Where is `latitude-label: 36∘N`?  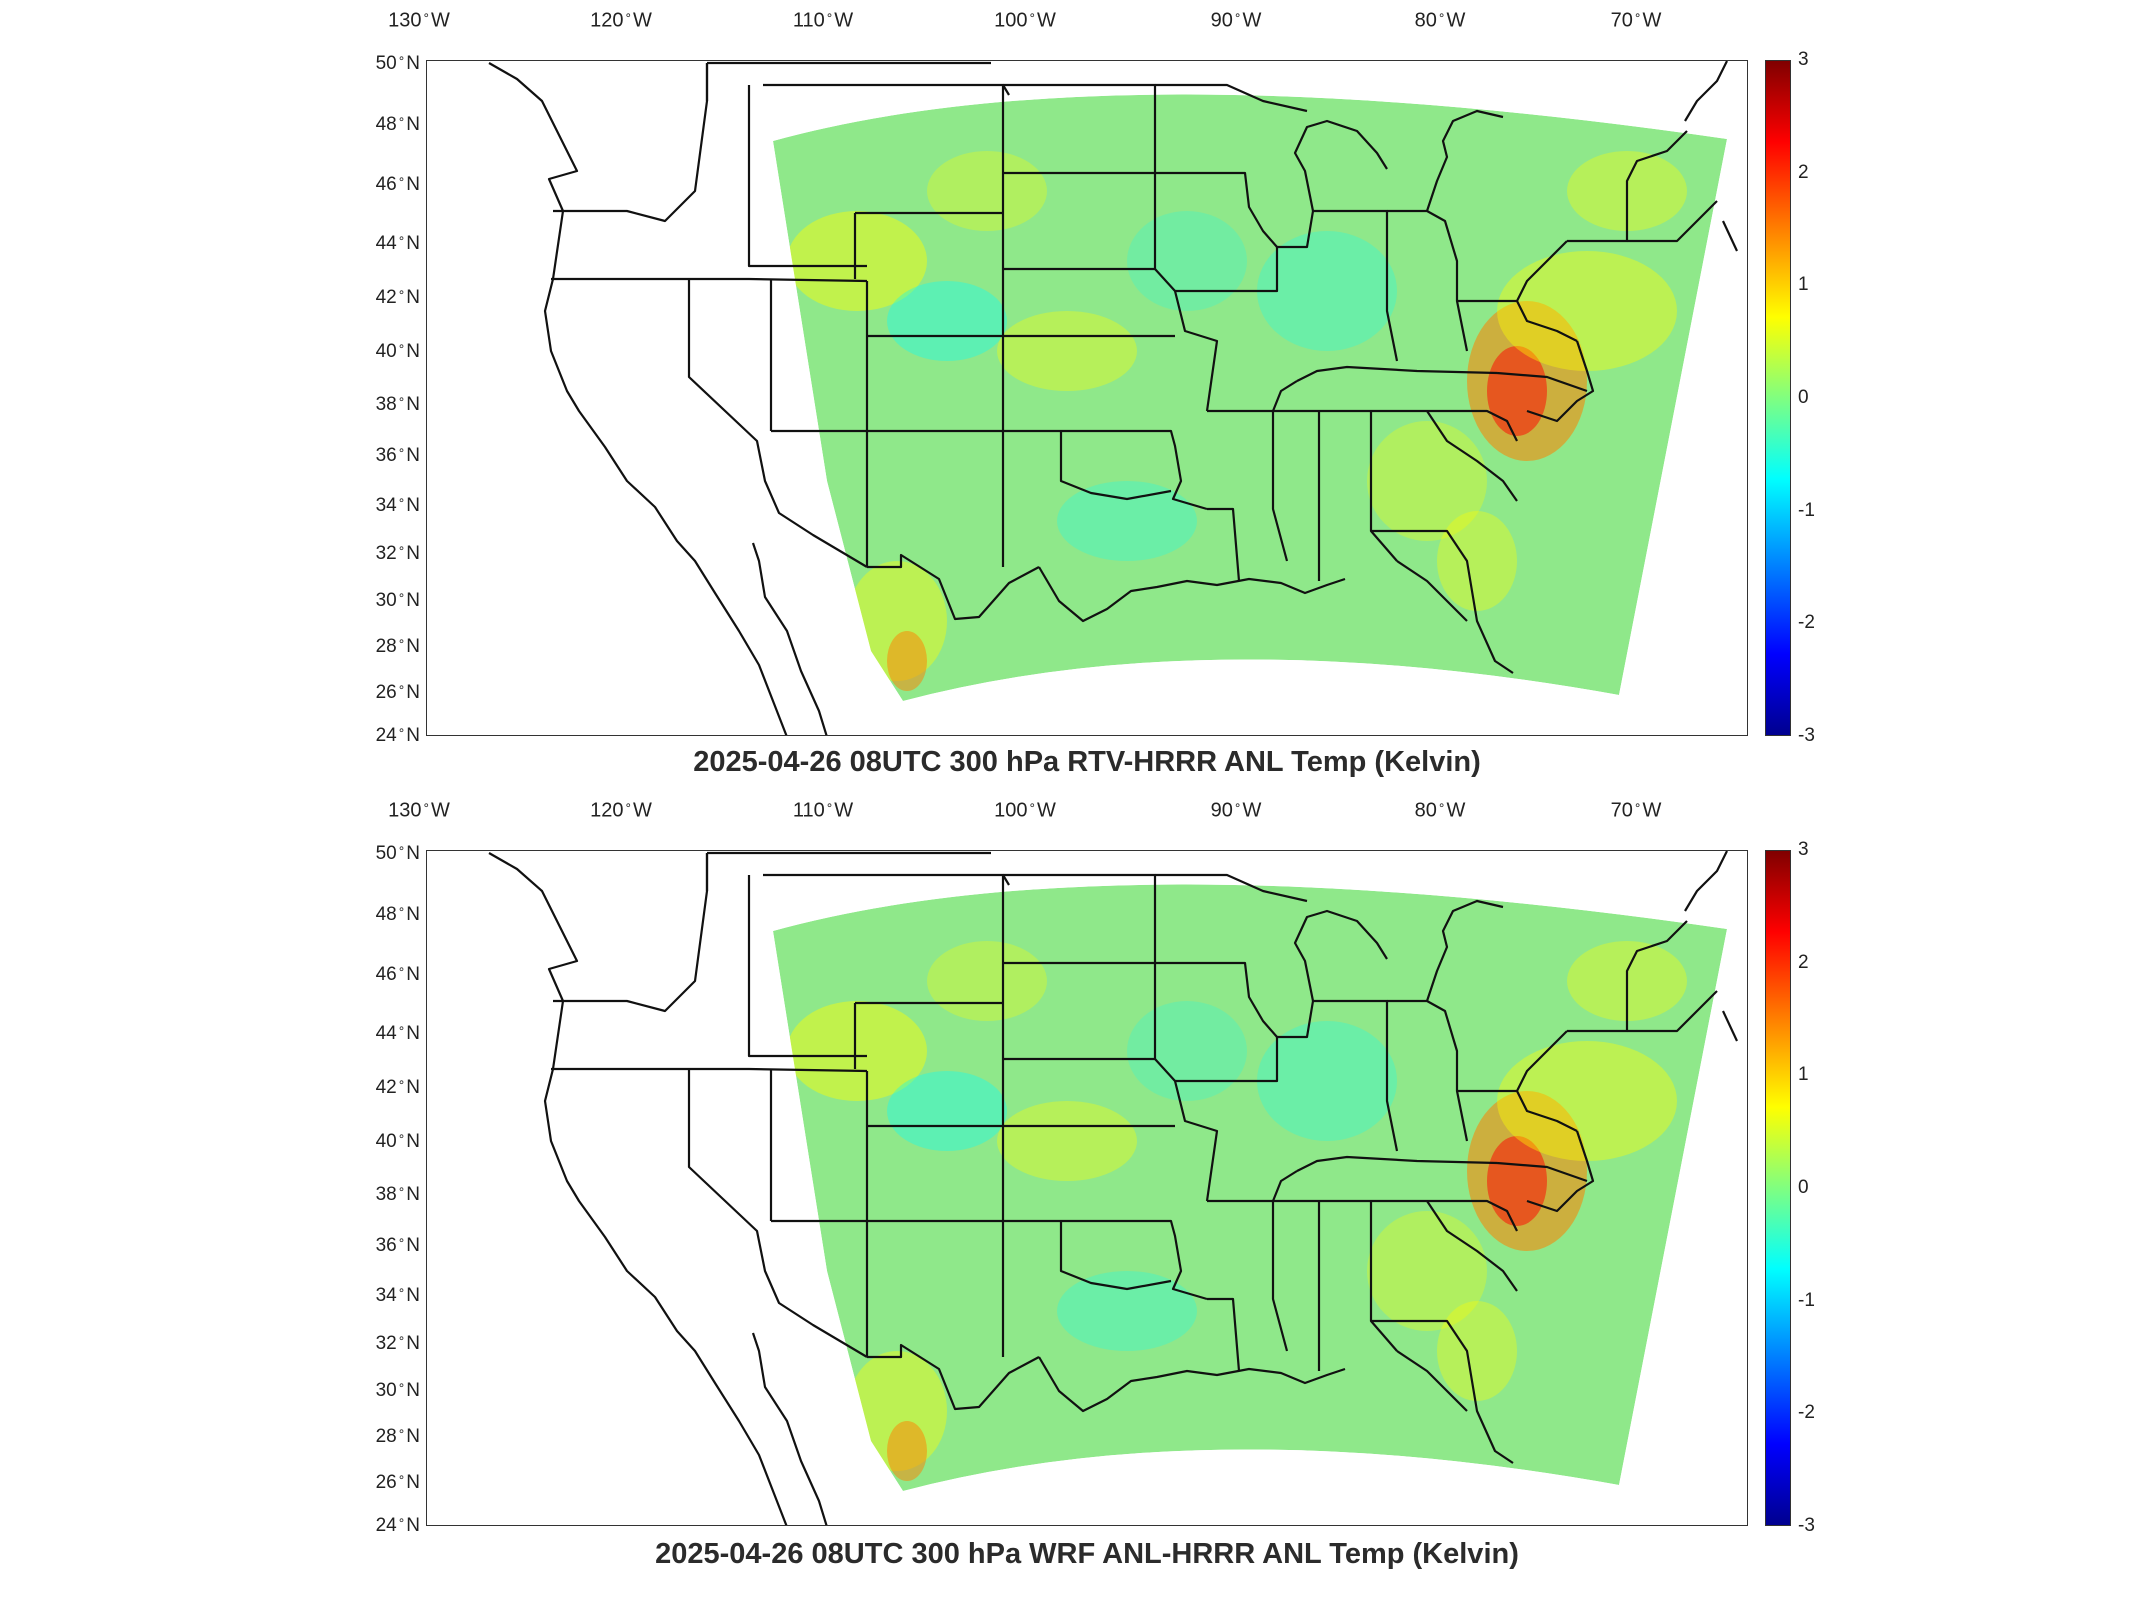 latitude-label: 36∘N is located at coordinates (397, 454).